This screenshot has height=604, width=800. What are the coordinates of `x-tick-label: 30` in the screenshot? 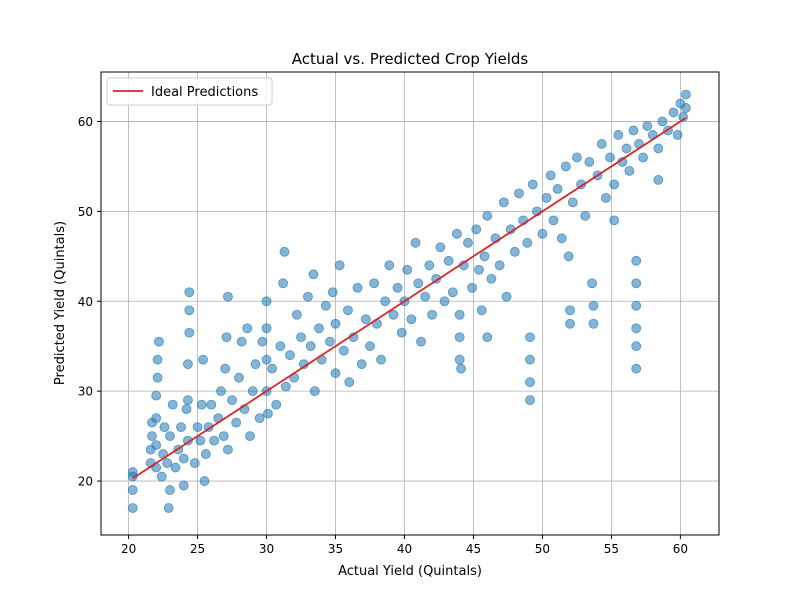 It's located at (266, 549).